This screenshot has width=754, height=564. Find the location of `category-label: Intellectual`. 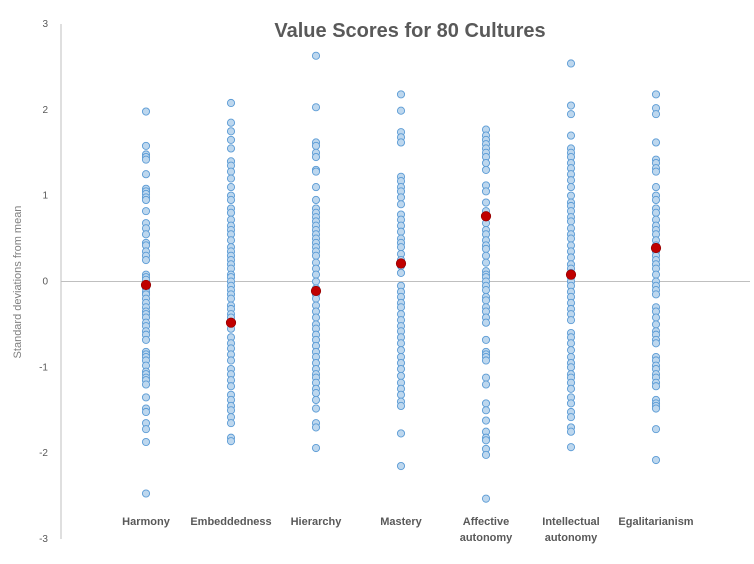

category-label: Intellectual is located at coordinates (570, 522).